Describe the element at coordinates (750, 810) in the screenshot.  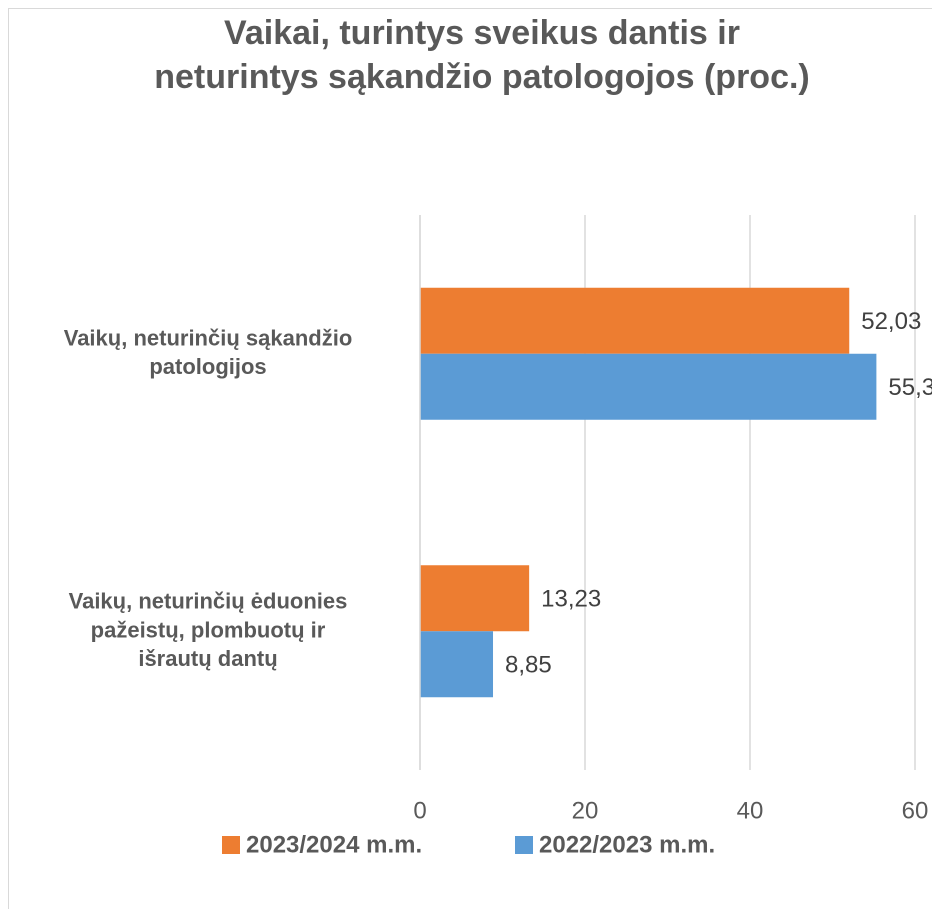
I see `x-tick-label: 40` at that location.